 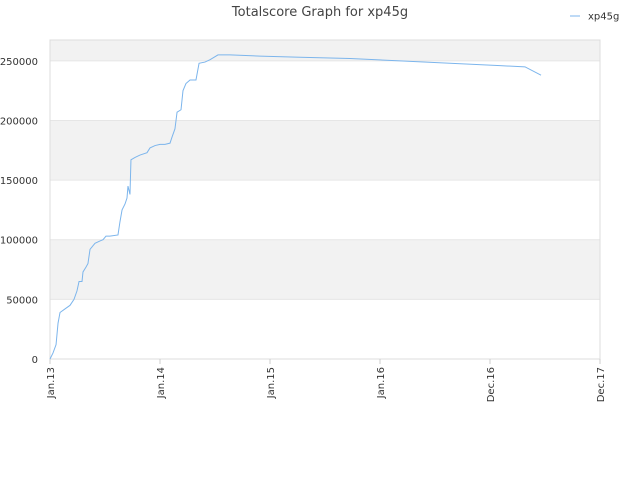 I want to click on y-tick-label: 100000, so click(x=19, y=241).